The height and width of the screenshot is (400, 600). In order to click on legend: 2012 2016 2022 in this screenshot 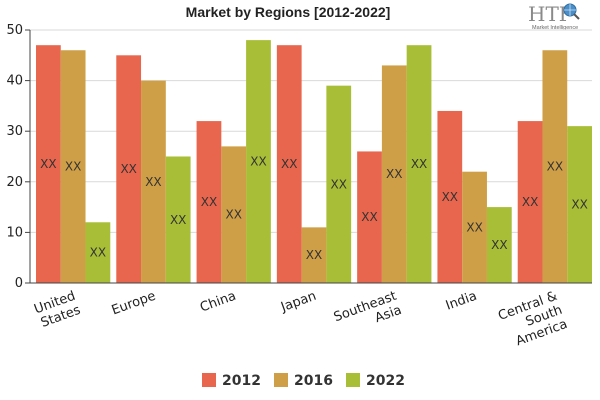, I will do `click(303, 381)`.